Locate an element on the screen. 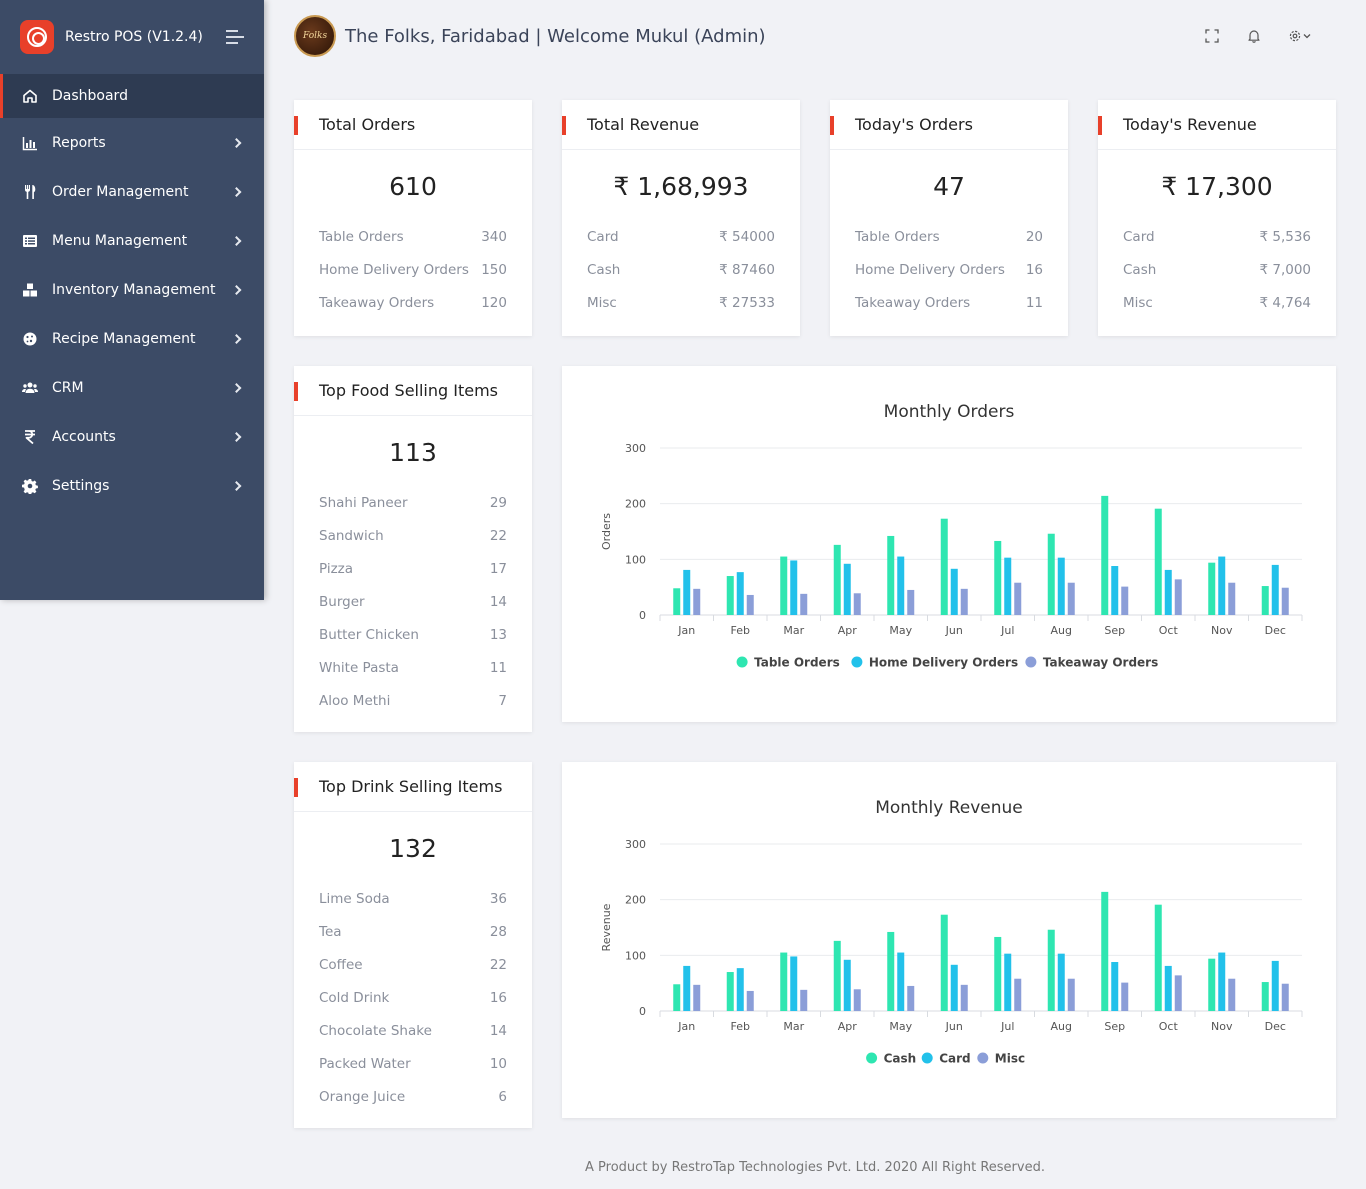 Image resolution: width=1366 pixels, height=1189 pixels. app-title: Restro POS (V1.2.4) is located at coordinates (134, 37).